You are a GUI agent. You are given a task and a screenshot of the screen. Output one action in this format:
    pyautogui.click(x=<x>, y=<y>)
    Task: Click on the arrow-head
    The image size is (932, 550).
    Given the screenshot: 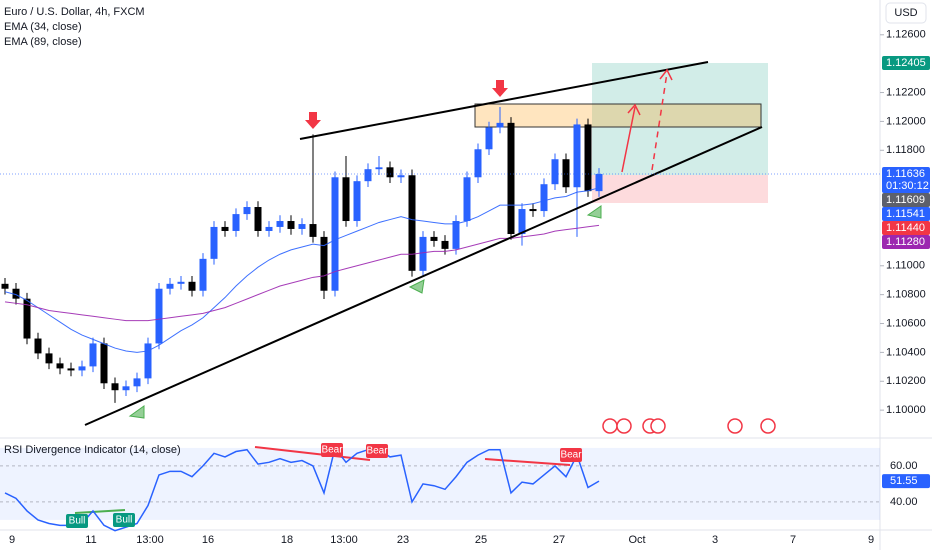 What is the action you would take?
    pyautogui.click(x=666, y=74)
    